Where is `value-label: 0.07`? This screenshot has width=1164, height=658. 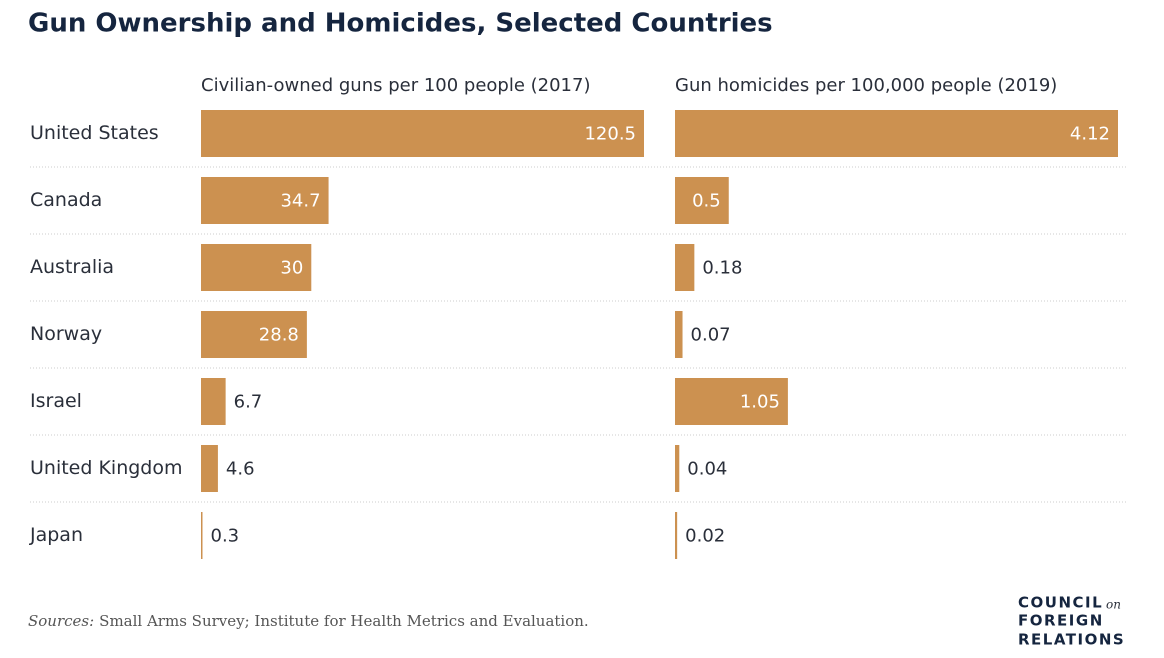
value-label: 0.07 is located at coordinates (711, 335).